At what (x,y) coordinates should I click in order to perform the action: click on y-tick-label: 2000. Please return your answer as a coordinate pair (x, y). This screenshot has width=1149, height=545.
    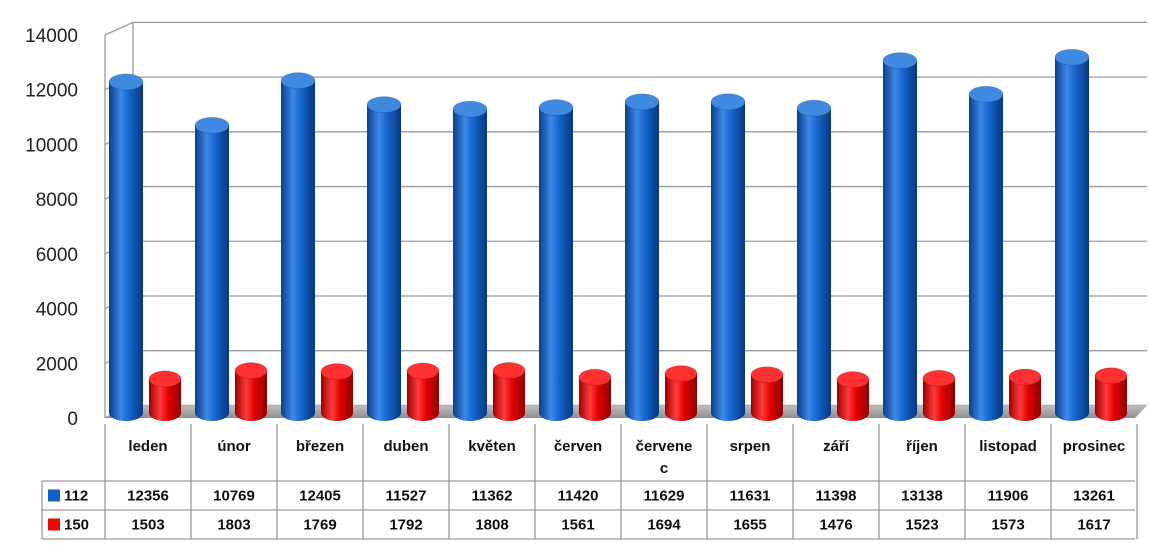
    Looking at the image, I should click on (57, 364).